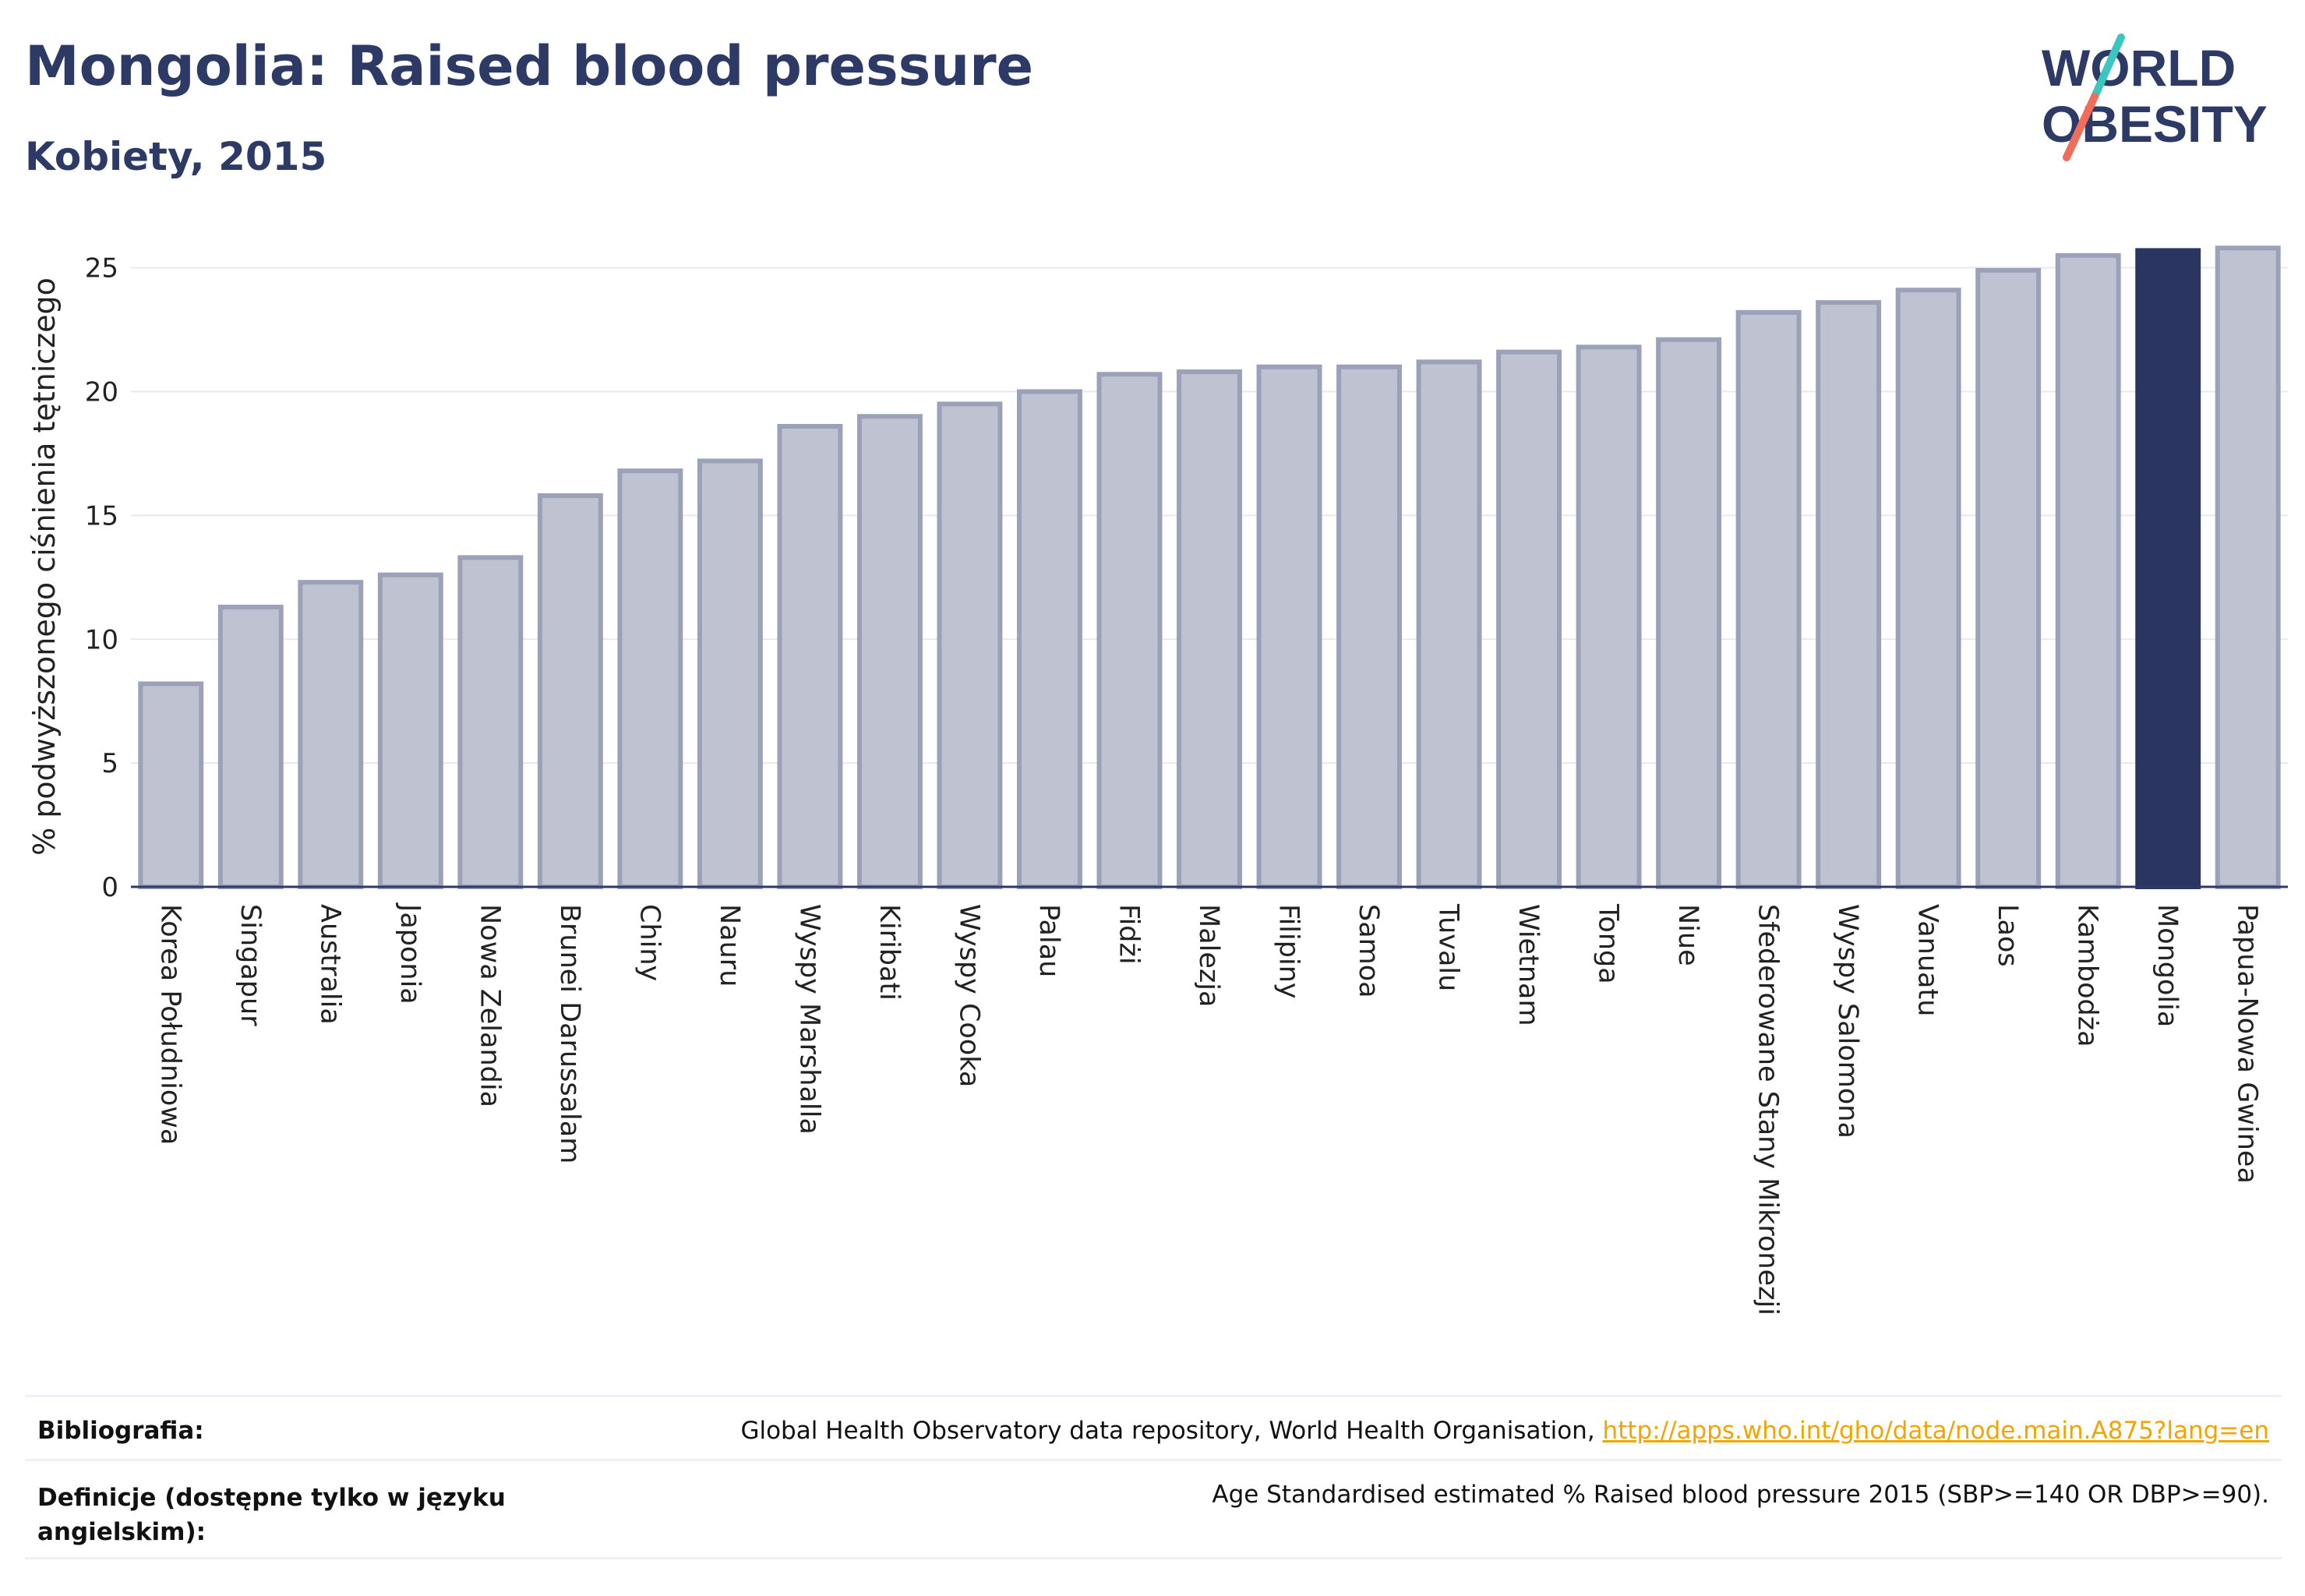 This screenshot has width=2305, height=1596. What do you see at coordinates (250, 965) in the screenshot?
I see `x-tick-label: Singapur` at bounding box center [250, 965].